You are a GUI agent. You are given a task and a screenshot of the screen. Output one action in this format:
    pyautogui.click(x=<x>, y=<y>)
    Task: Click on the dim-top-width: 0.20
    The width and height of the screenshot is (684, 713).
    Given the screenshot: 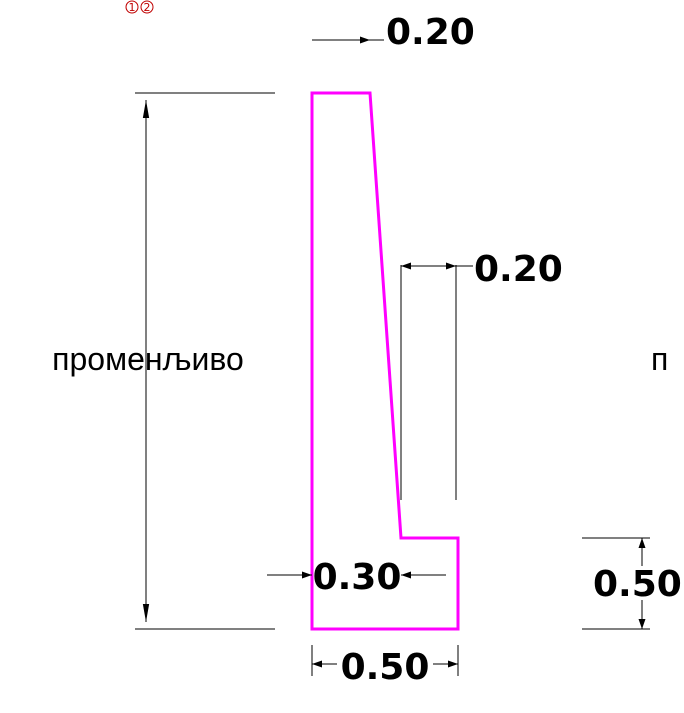 What is the action you would take?
    pyautogui.click(x=393, y=32)
    